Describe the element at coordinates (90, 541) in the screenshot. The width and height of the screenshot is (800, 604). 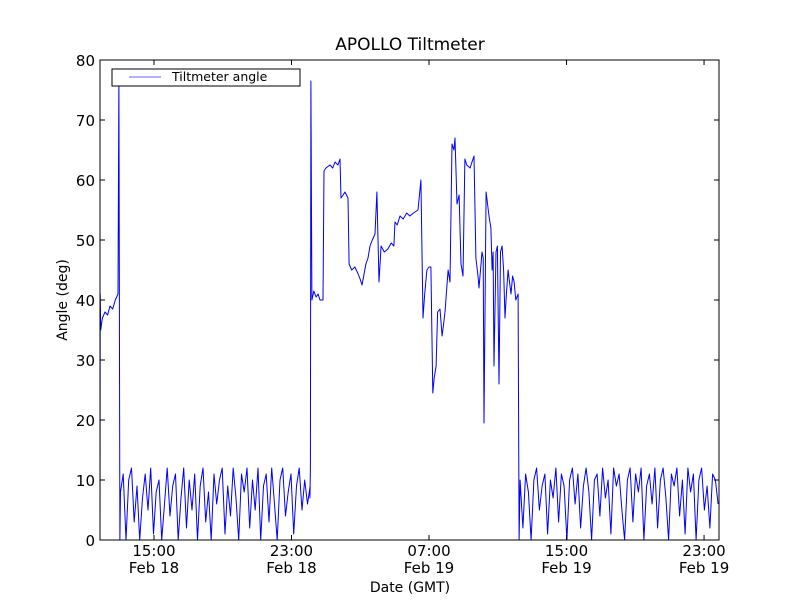
I see `y-tick-label: 0` at that location.